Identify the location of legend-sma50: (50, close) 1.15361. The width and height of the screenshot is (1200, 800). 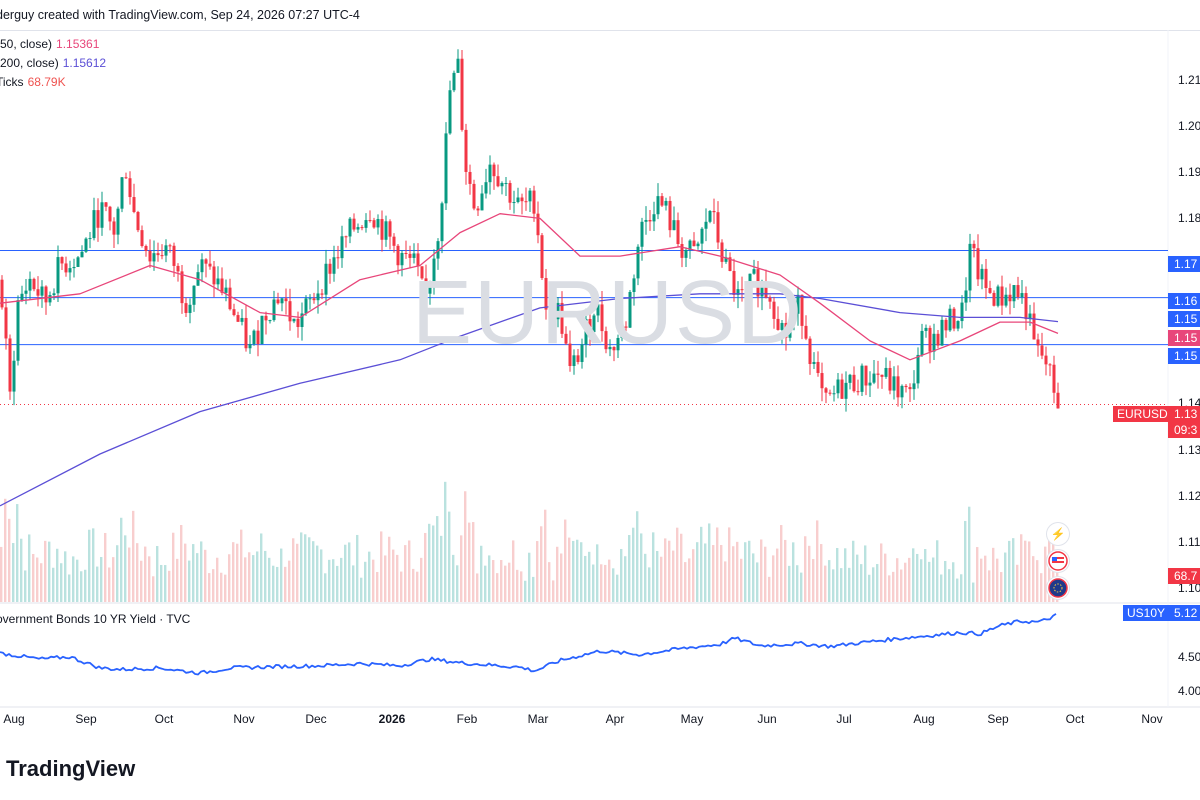
(49, 44).